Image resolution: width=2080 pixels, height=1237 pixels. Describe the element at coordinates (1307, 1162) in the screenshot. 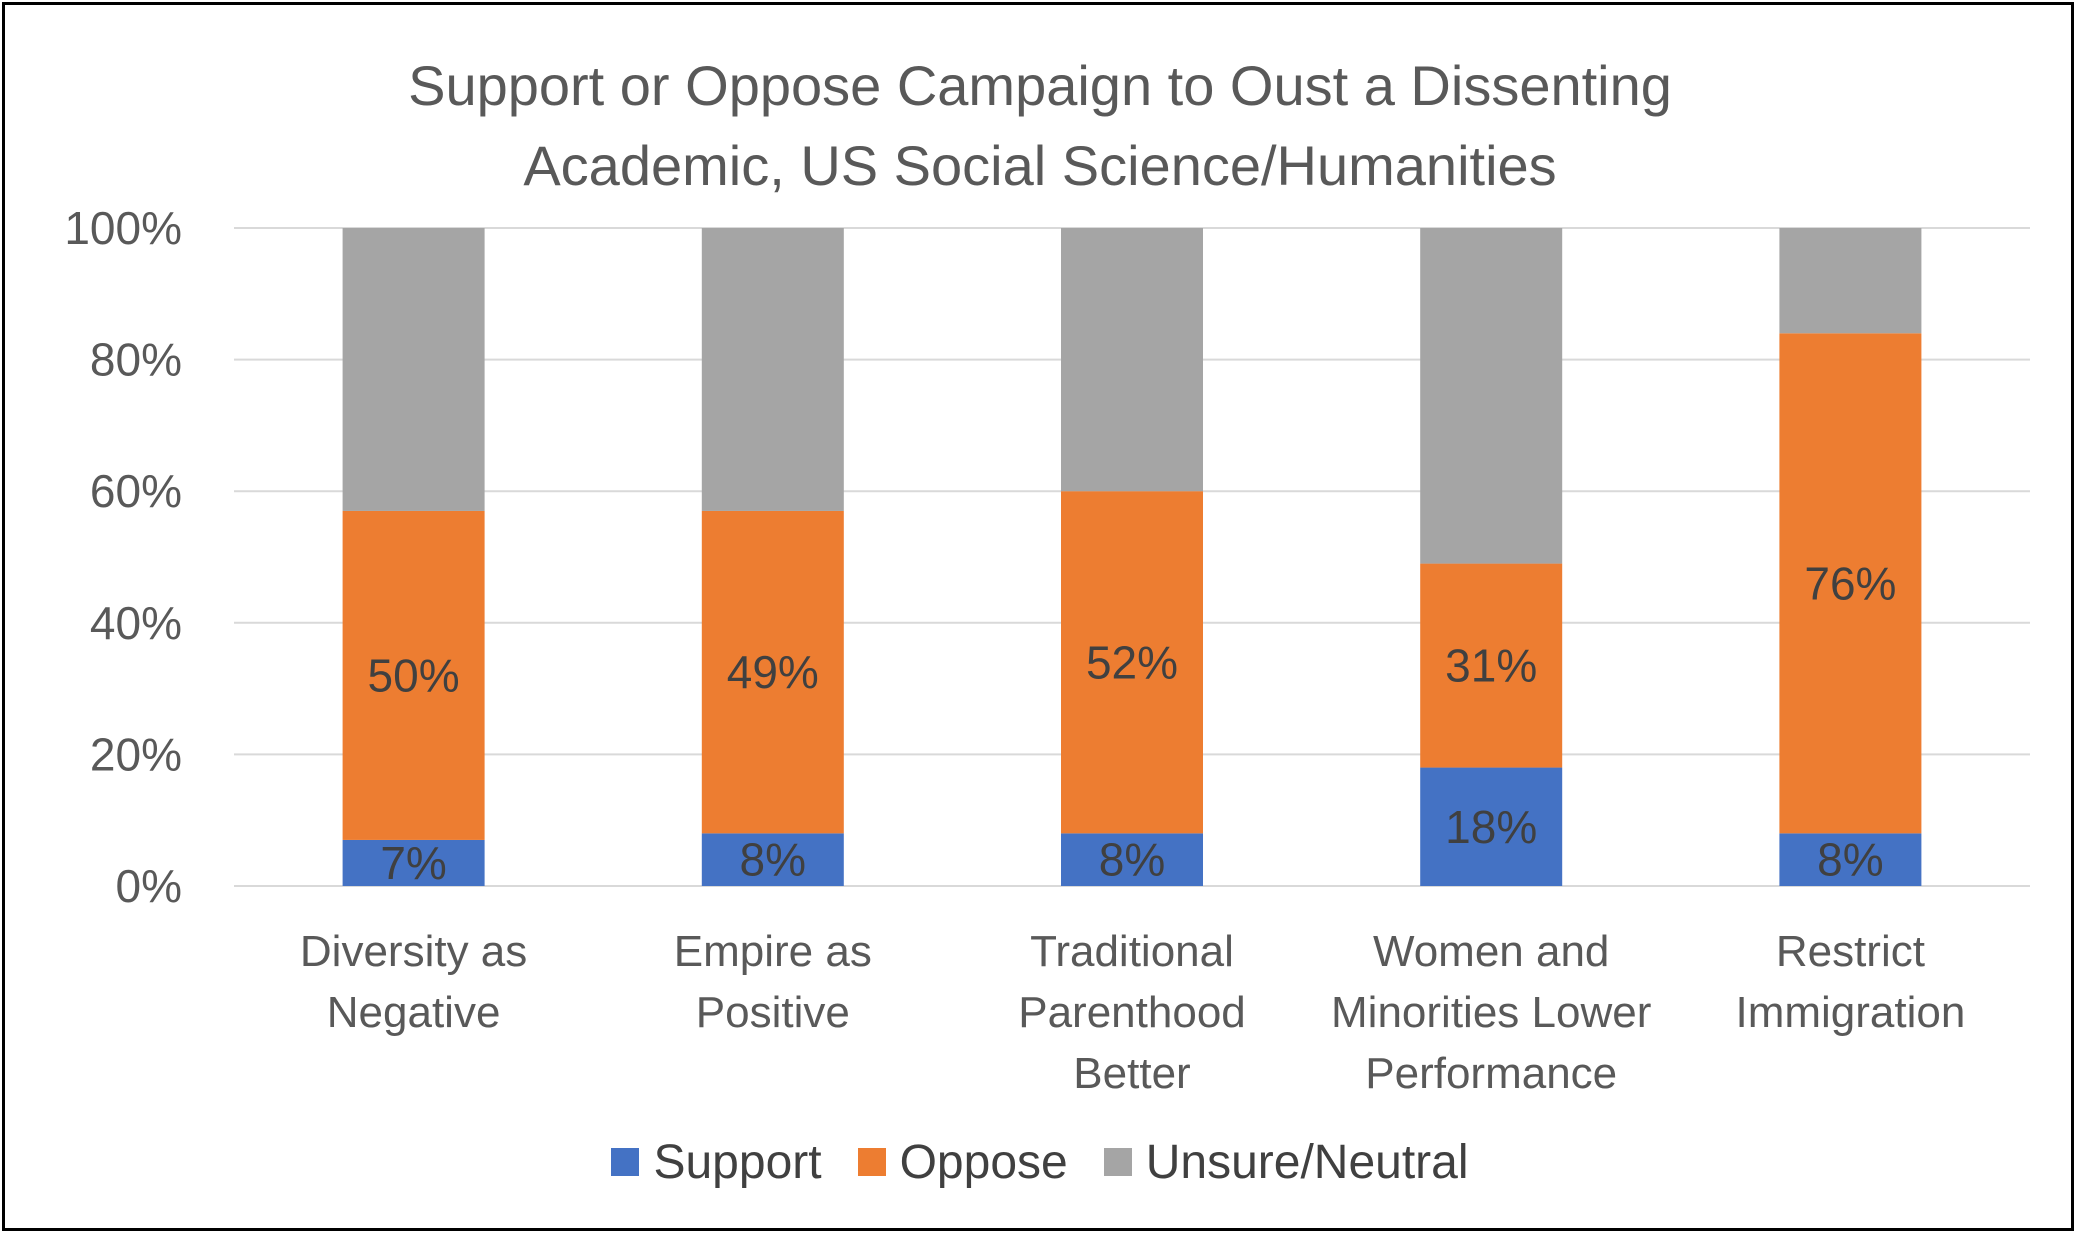

I see `legend-label: Unsure/Neutral` at that location.